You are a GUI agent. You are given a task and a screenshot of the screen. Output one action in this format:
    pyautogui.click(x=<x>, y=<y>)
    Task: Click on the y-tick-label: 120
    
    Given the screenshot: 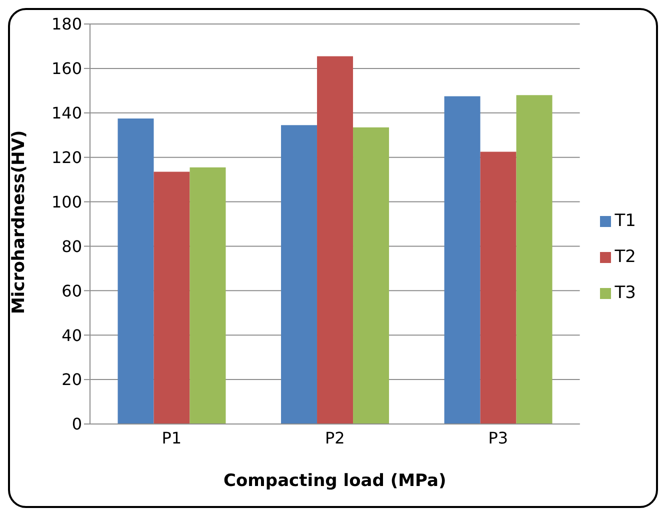 What is the action you would take?
    pyautogui.click(x=66, y=158)
    